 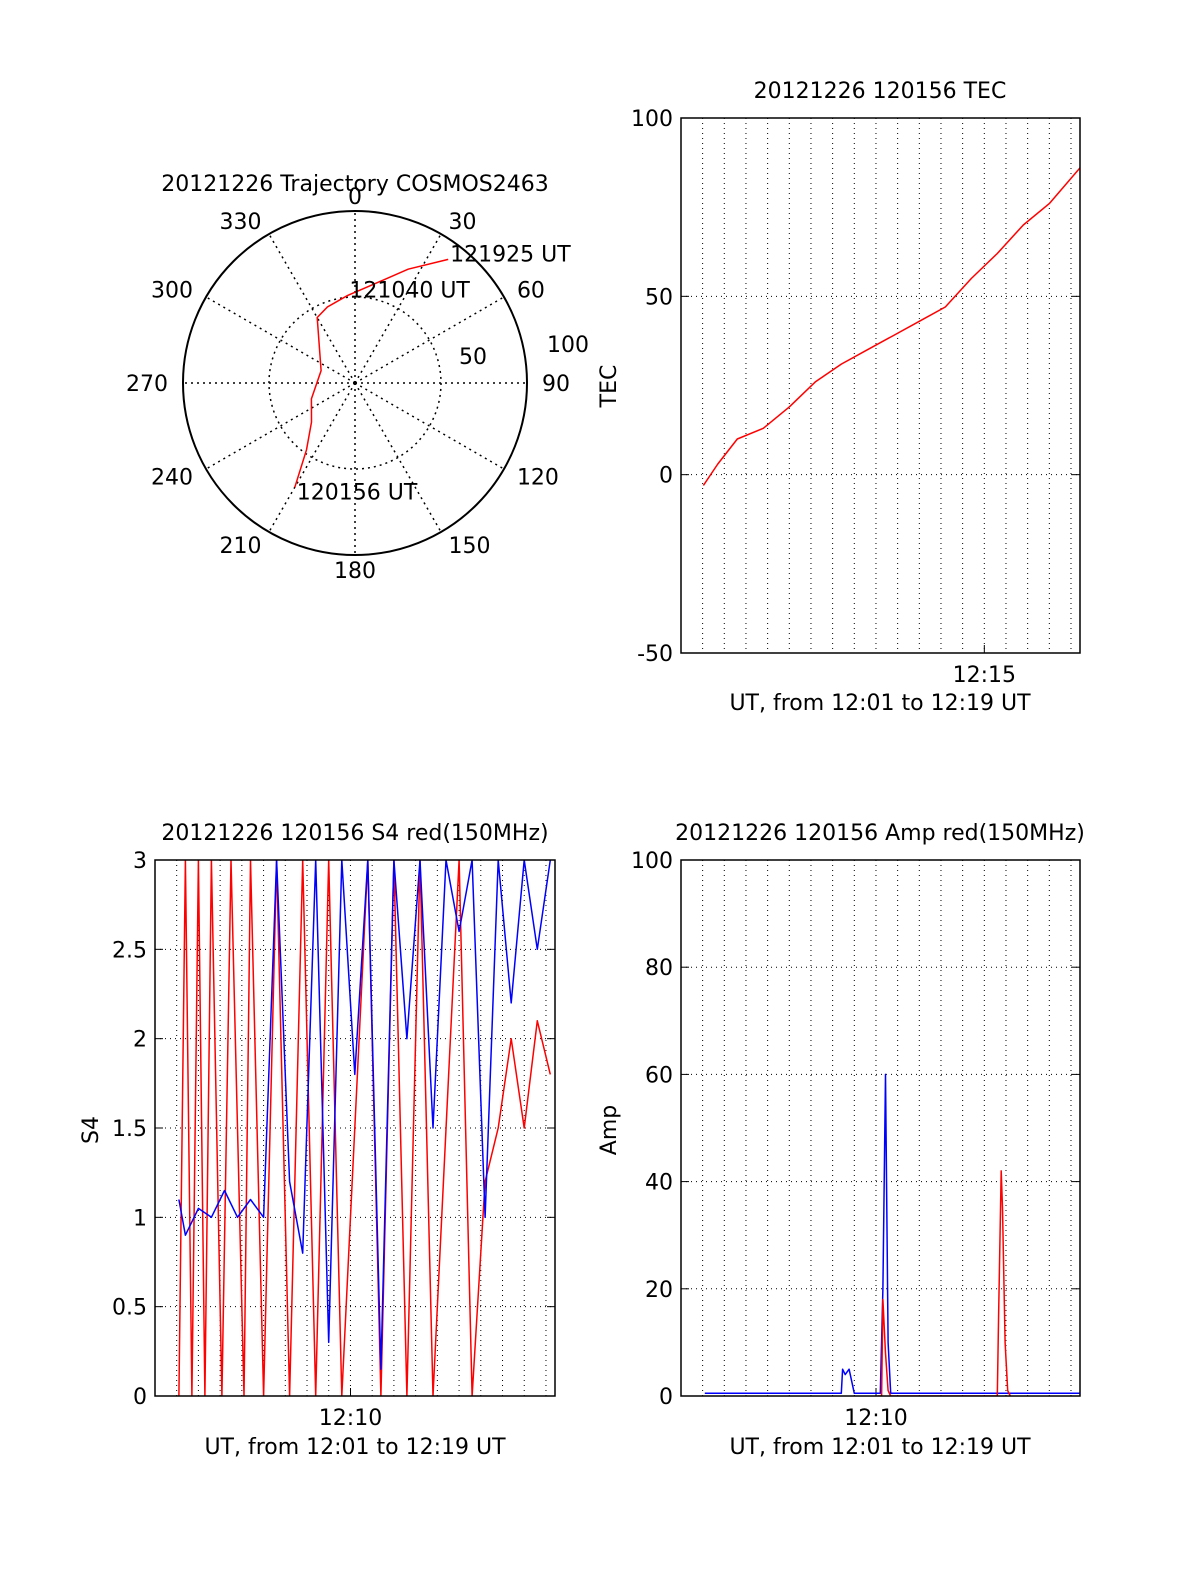 I want to click on s4-series-blue, so click(x=365, y=1115).